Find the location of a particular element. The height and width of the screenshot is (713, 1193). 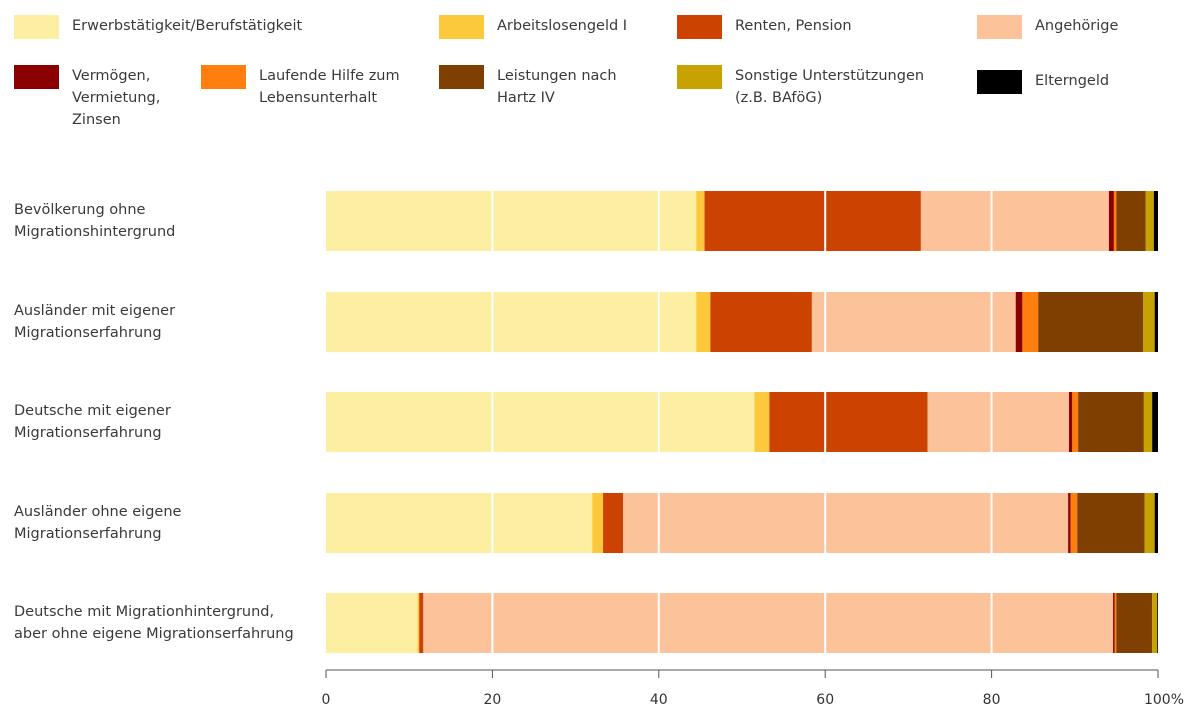

legend-item: Arbeitslosengeld I is located at coordinates (533, 27).